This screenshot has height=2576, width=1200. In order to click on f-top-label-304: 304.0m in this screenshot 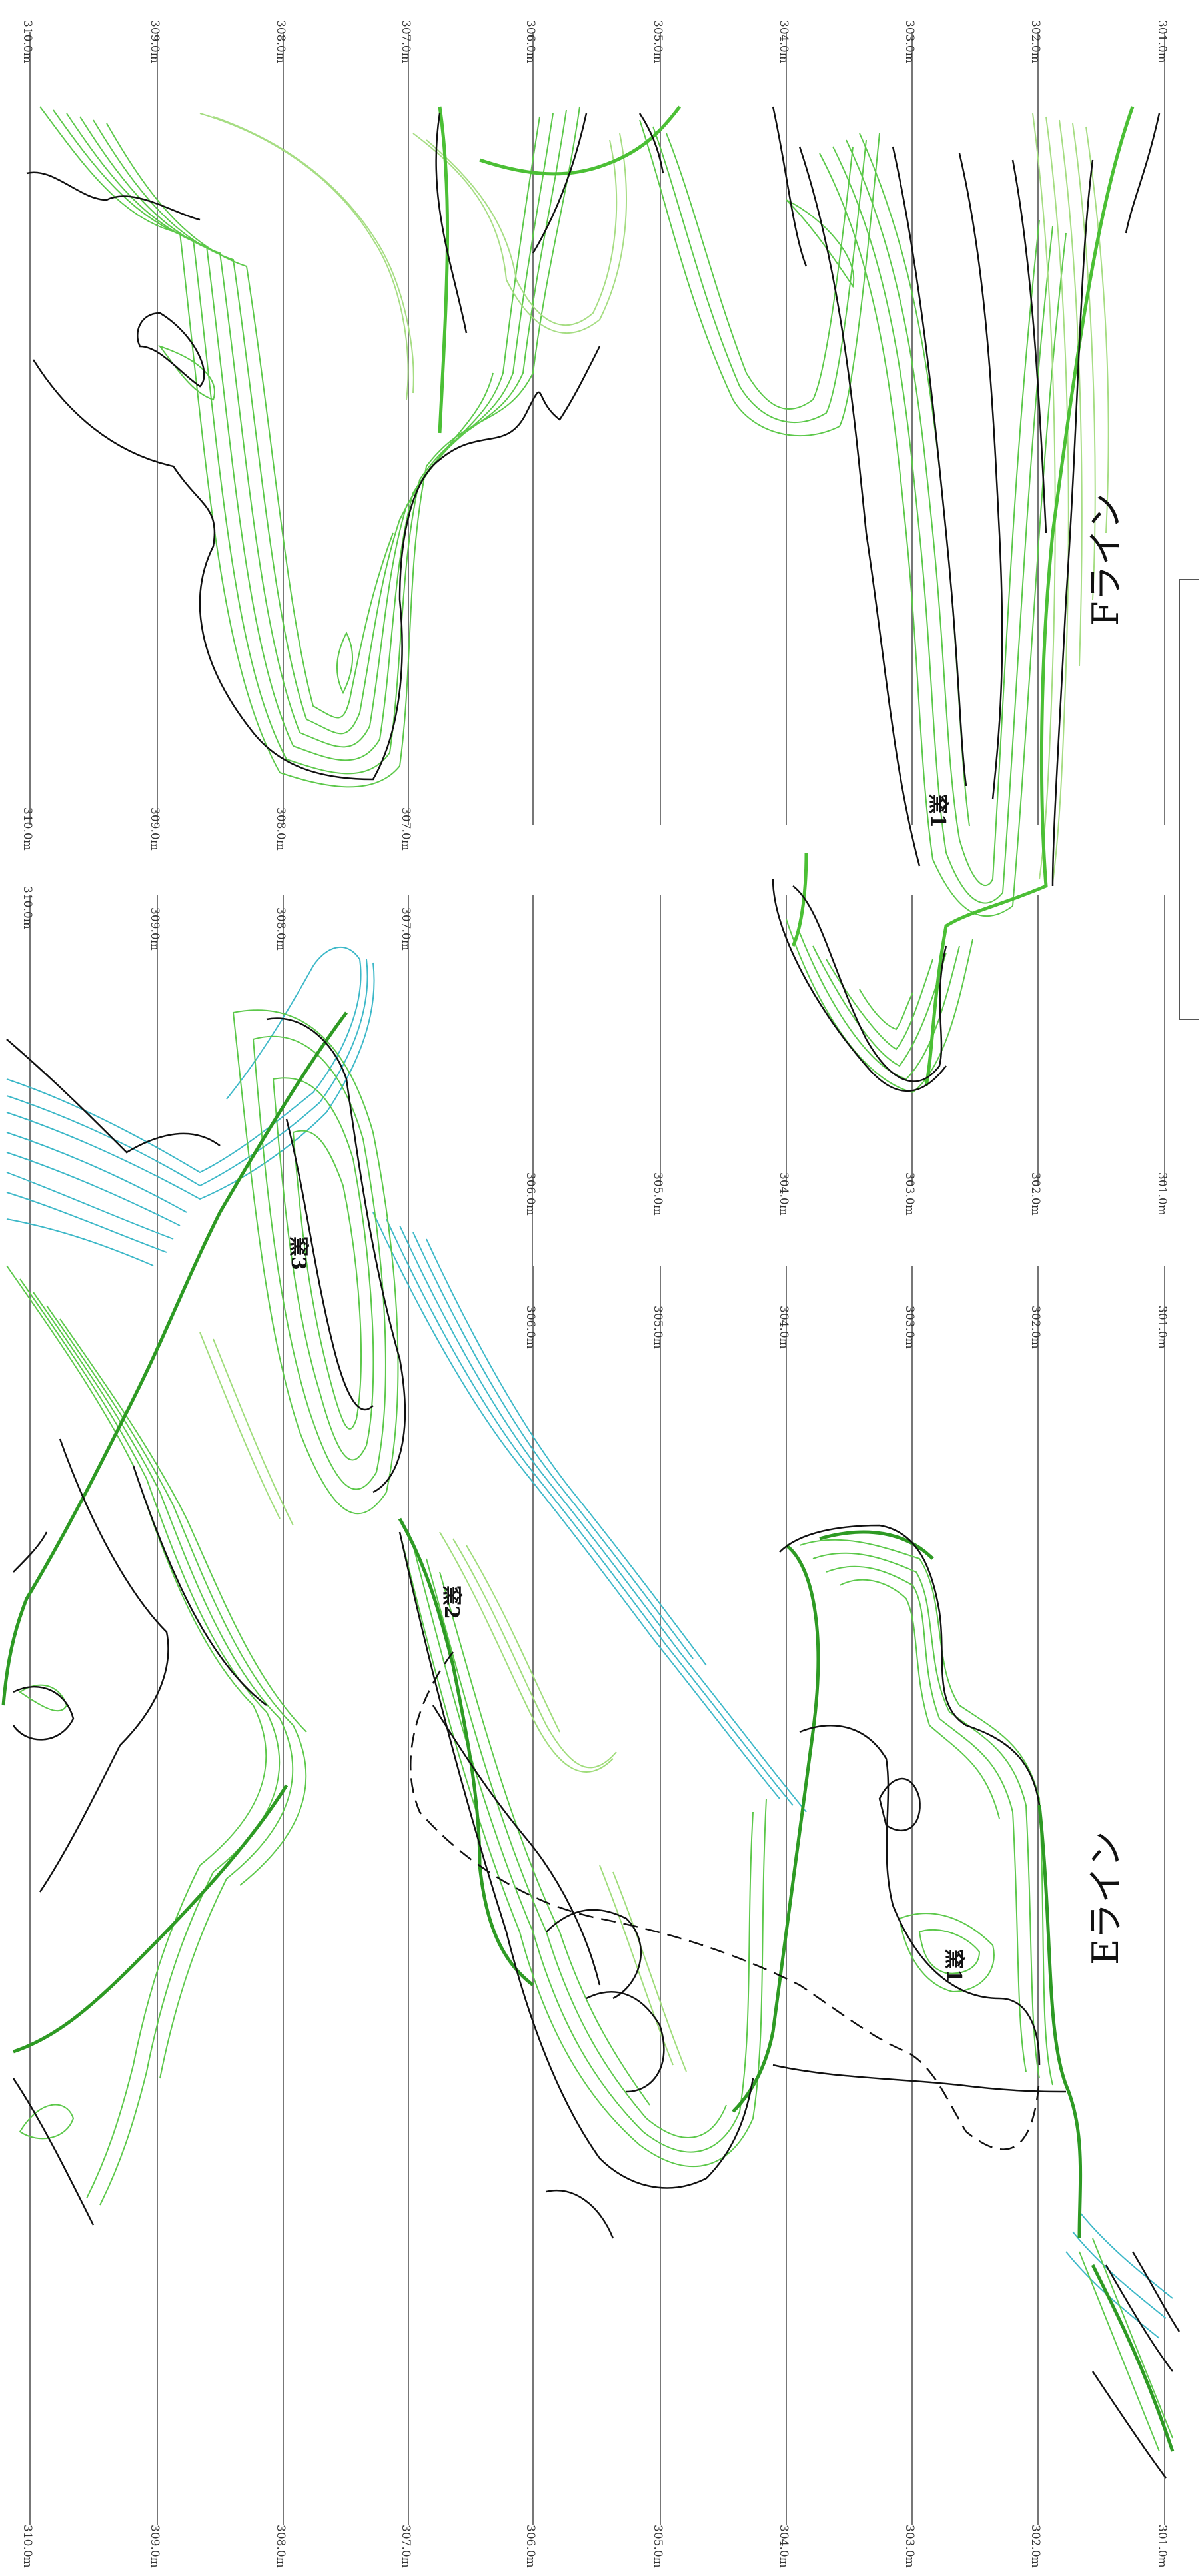, I will do `click(783, 41)`.